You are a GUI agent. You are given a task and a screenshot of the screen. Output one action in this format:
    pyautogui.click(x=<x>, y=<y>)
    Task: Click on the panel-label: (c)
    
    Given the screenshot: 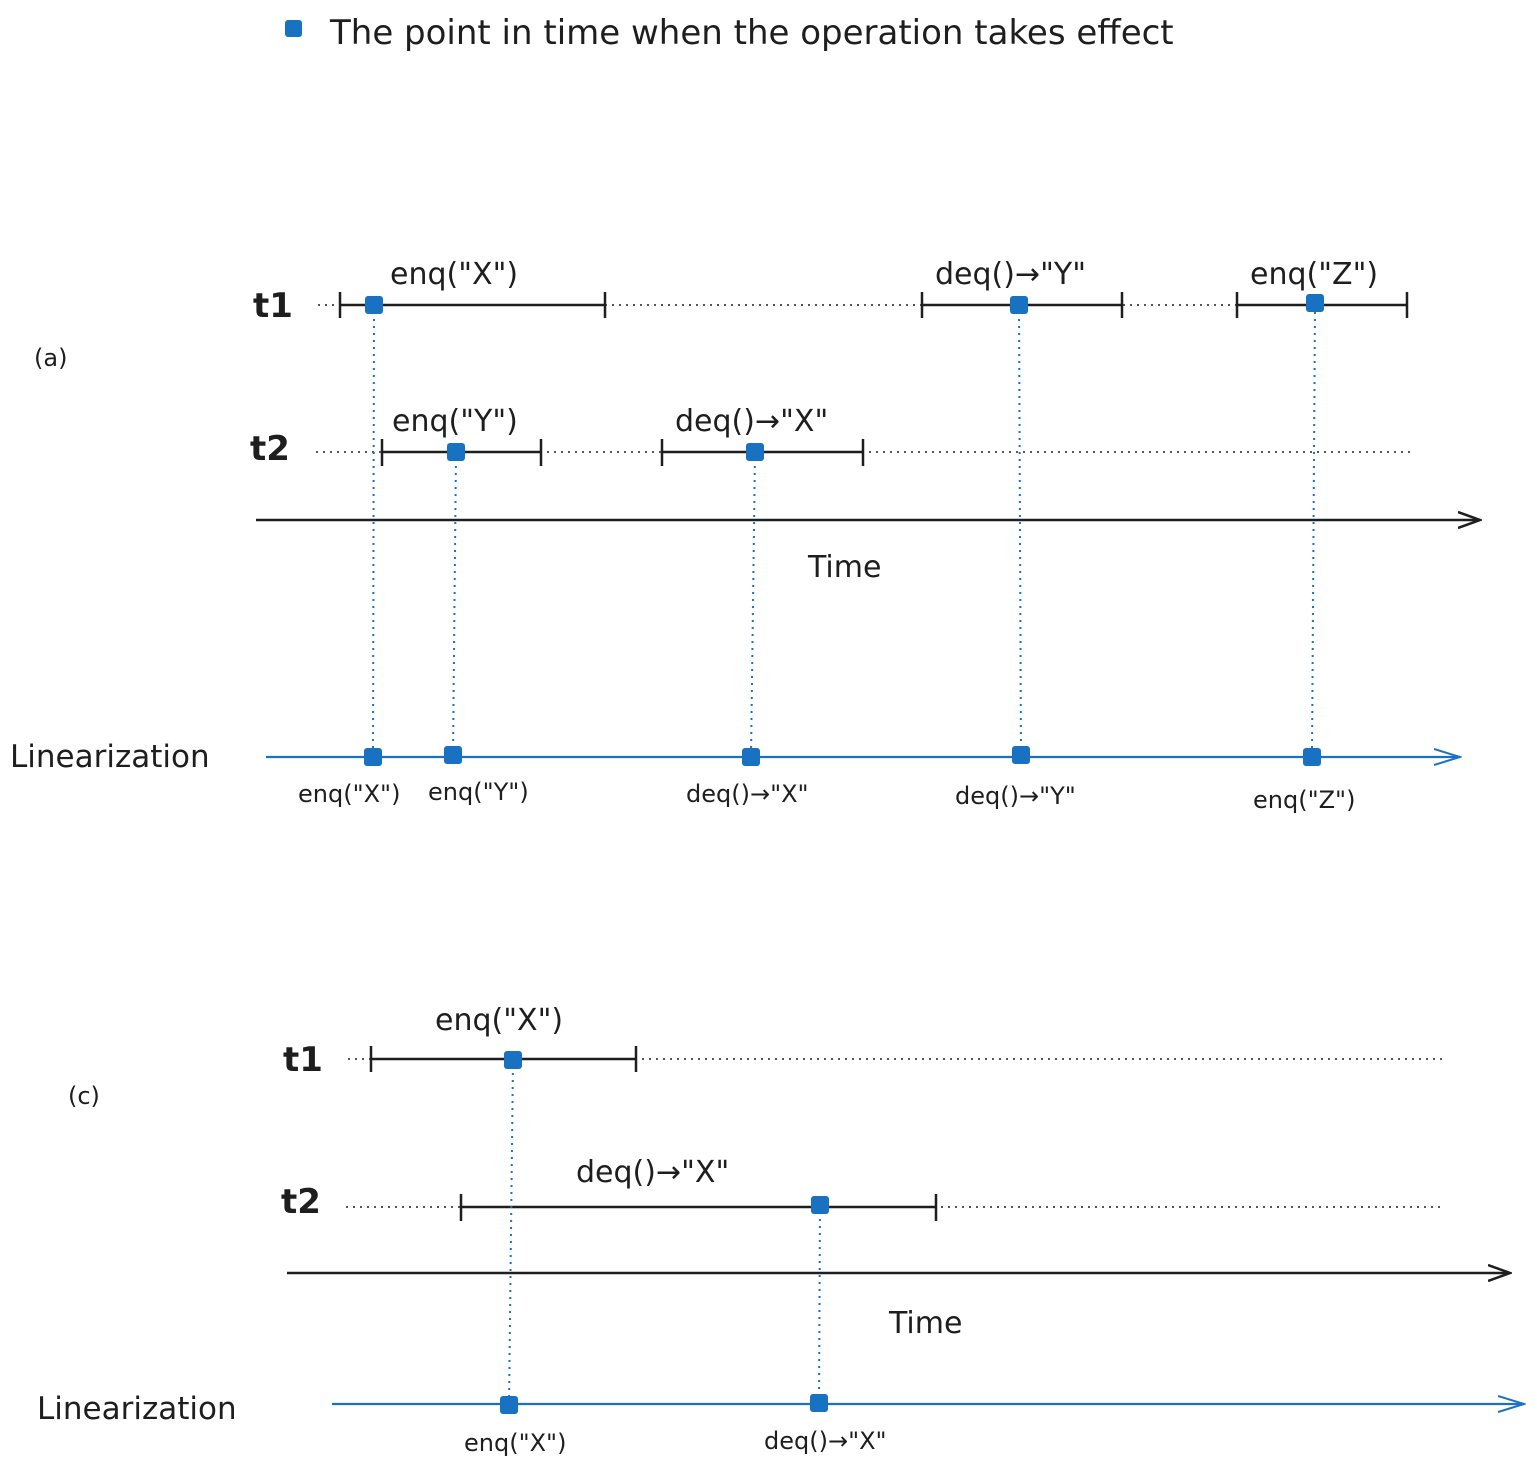 What is the action you would take?
    pyautogui.click(x=84, y=1096)
    